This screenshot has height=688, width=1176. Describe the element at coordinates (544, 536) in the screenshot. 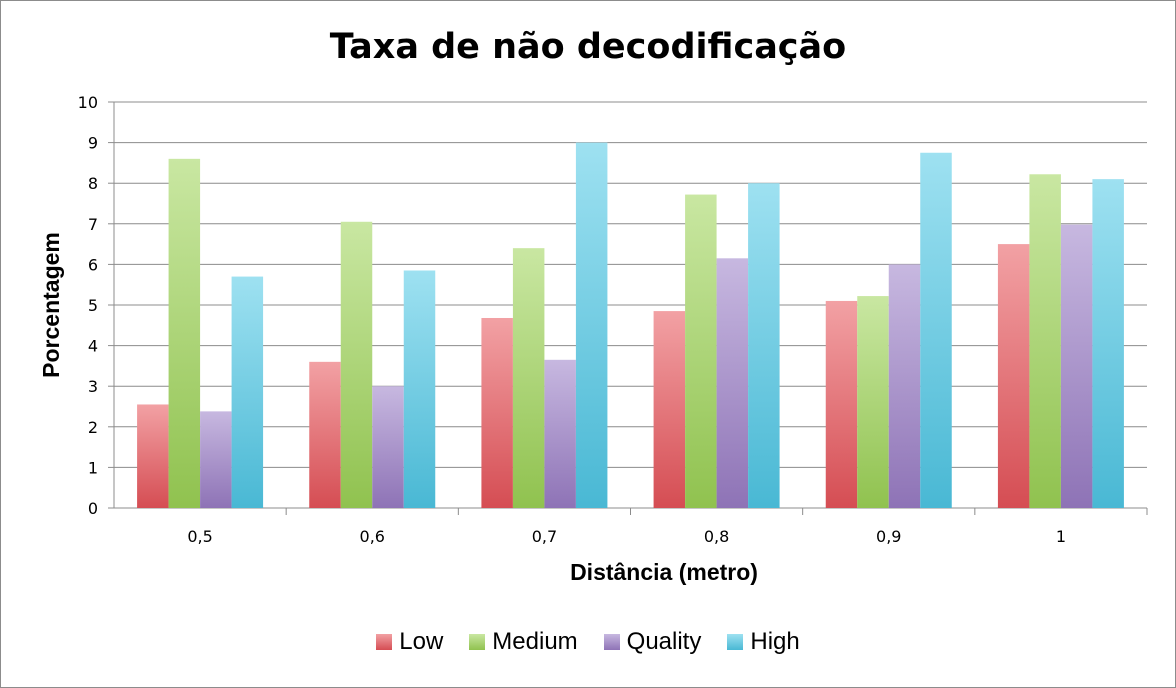

I see `x-tick-label: 0,7` at that location.